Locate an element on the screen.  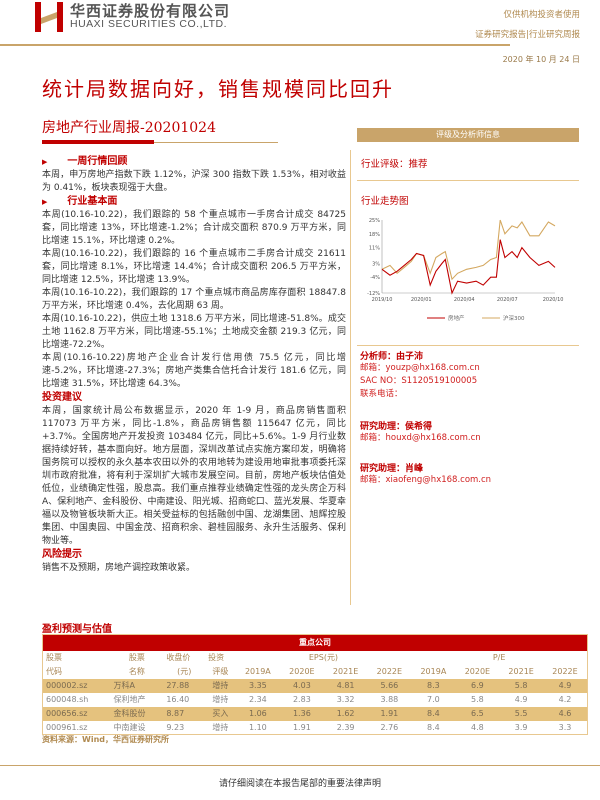
table-cell: 000656.sz is located at coordinates (76, 713).